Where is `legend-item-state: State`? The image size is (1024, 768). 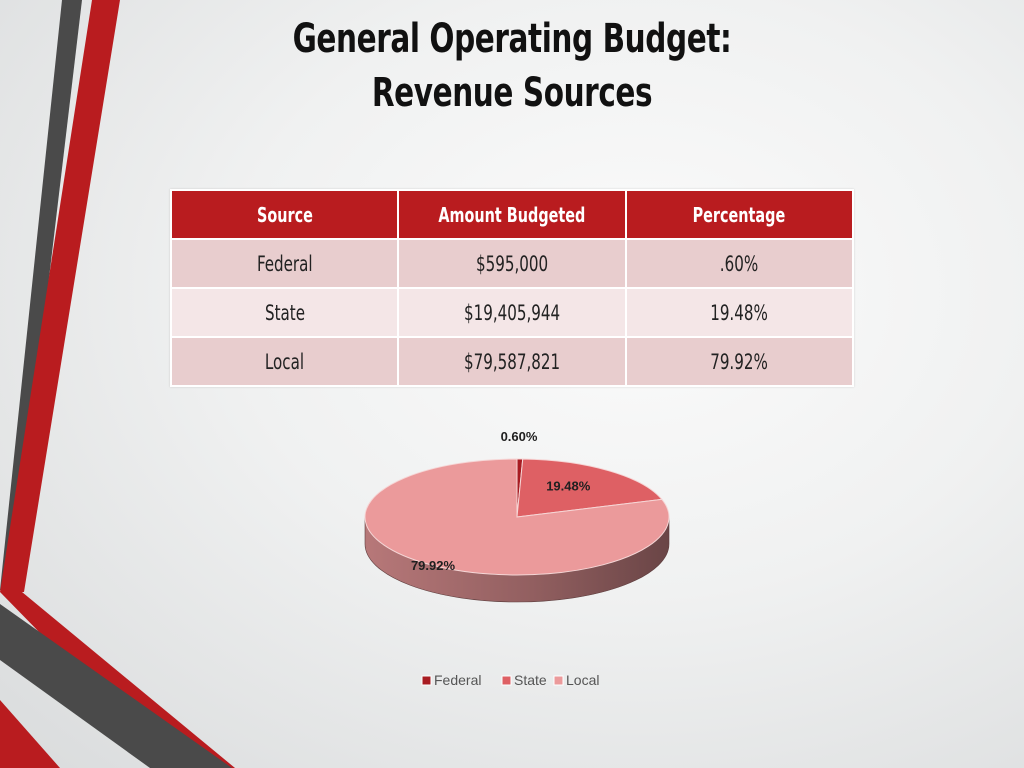
legend-item-state: State is located at coordinates (524, 680).